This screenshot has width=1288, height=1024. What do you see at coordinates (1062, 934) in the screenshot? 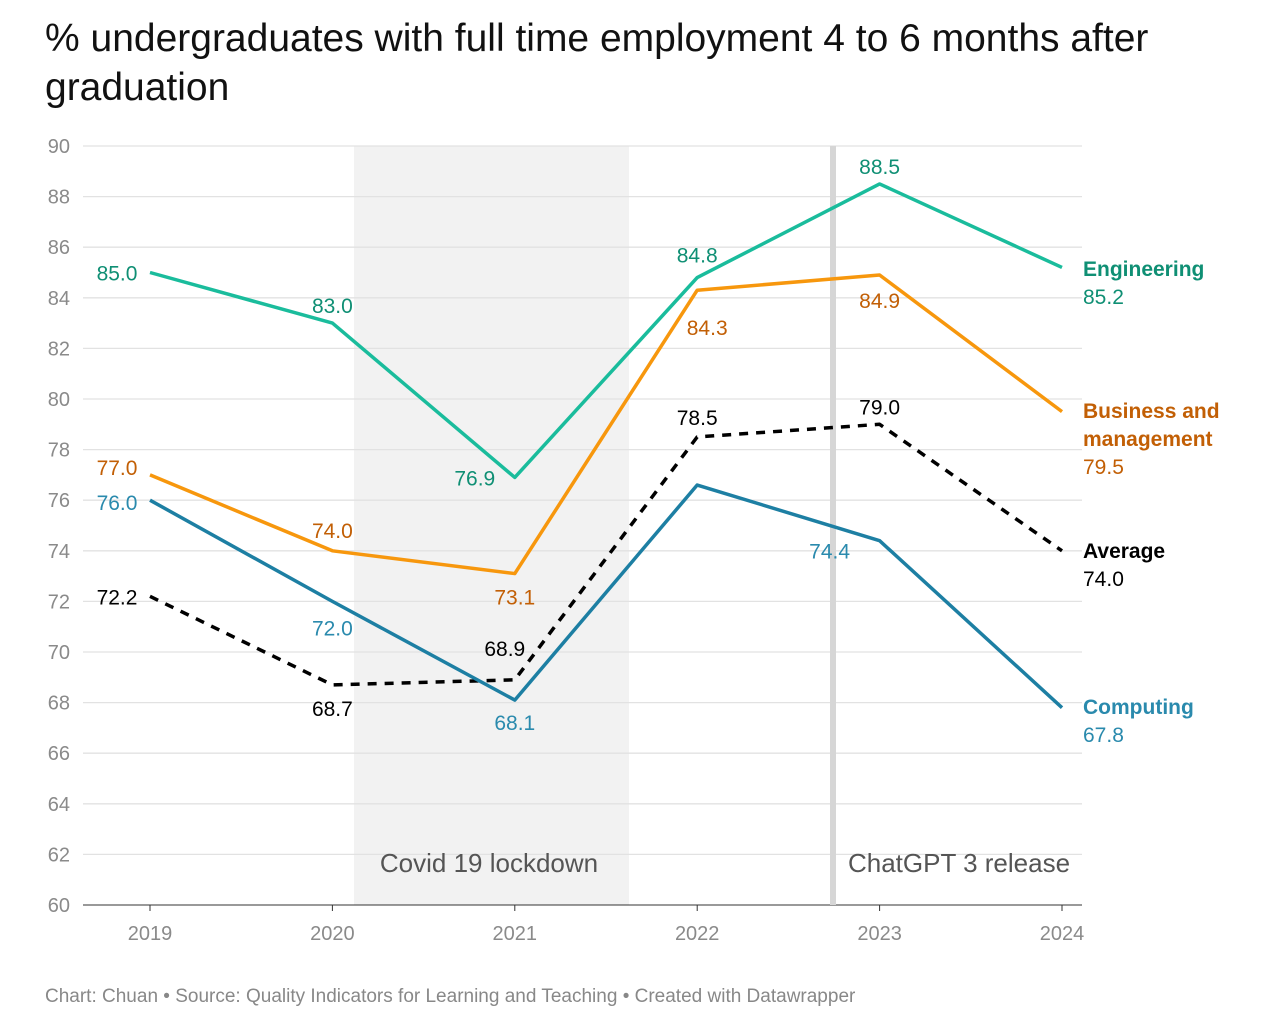
I see `x-tick-label: 2024` at bounding box center [1062, 934].